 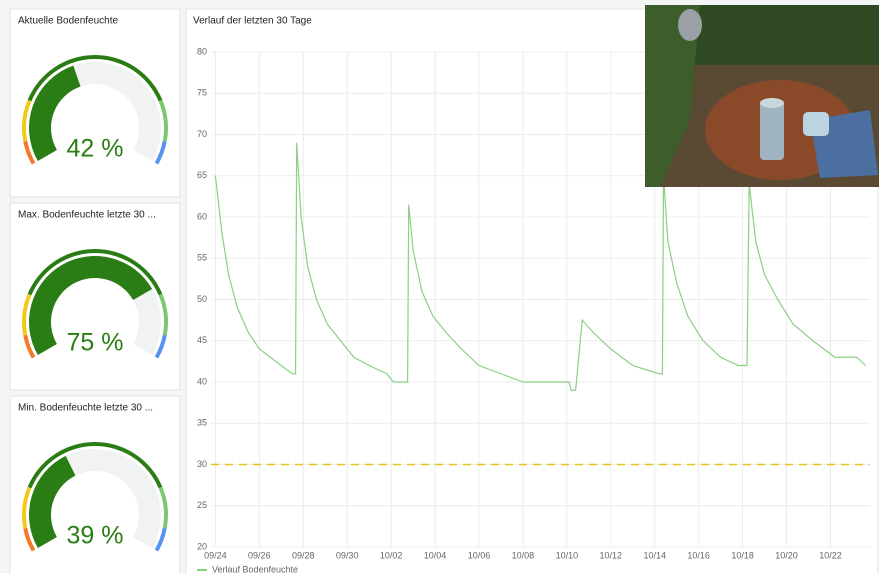 I want to click on x-tick-label: 10/08, so click(x=523, y=555).